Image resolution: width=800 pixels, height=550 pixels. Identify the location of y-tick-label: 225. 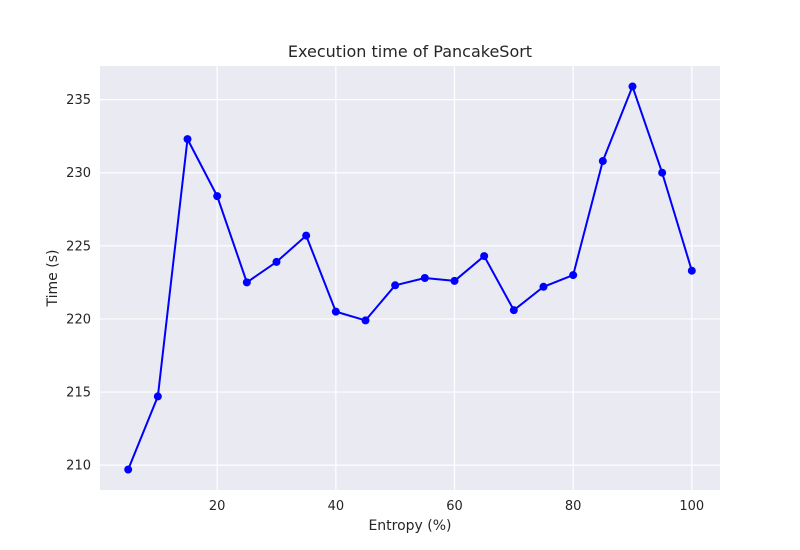
(78, 246).